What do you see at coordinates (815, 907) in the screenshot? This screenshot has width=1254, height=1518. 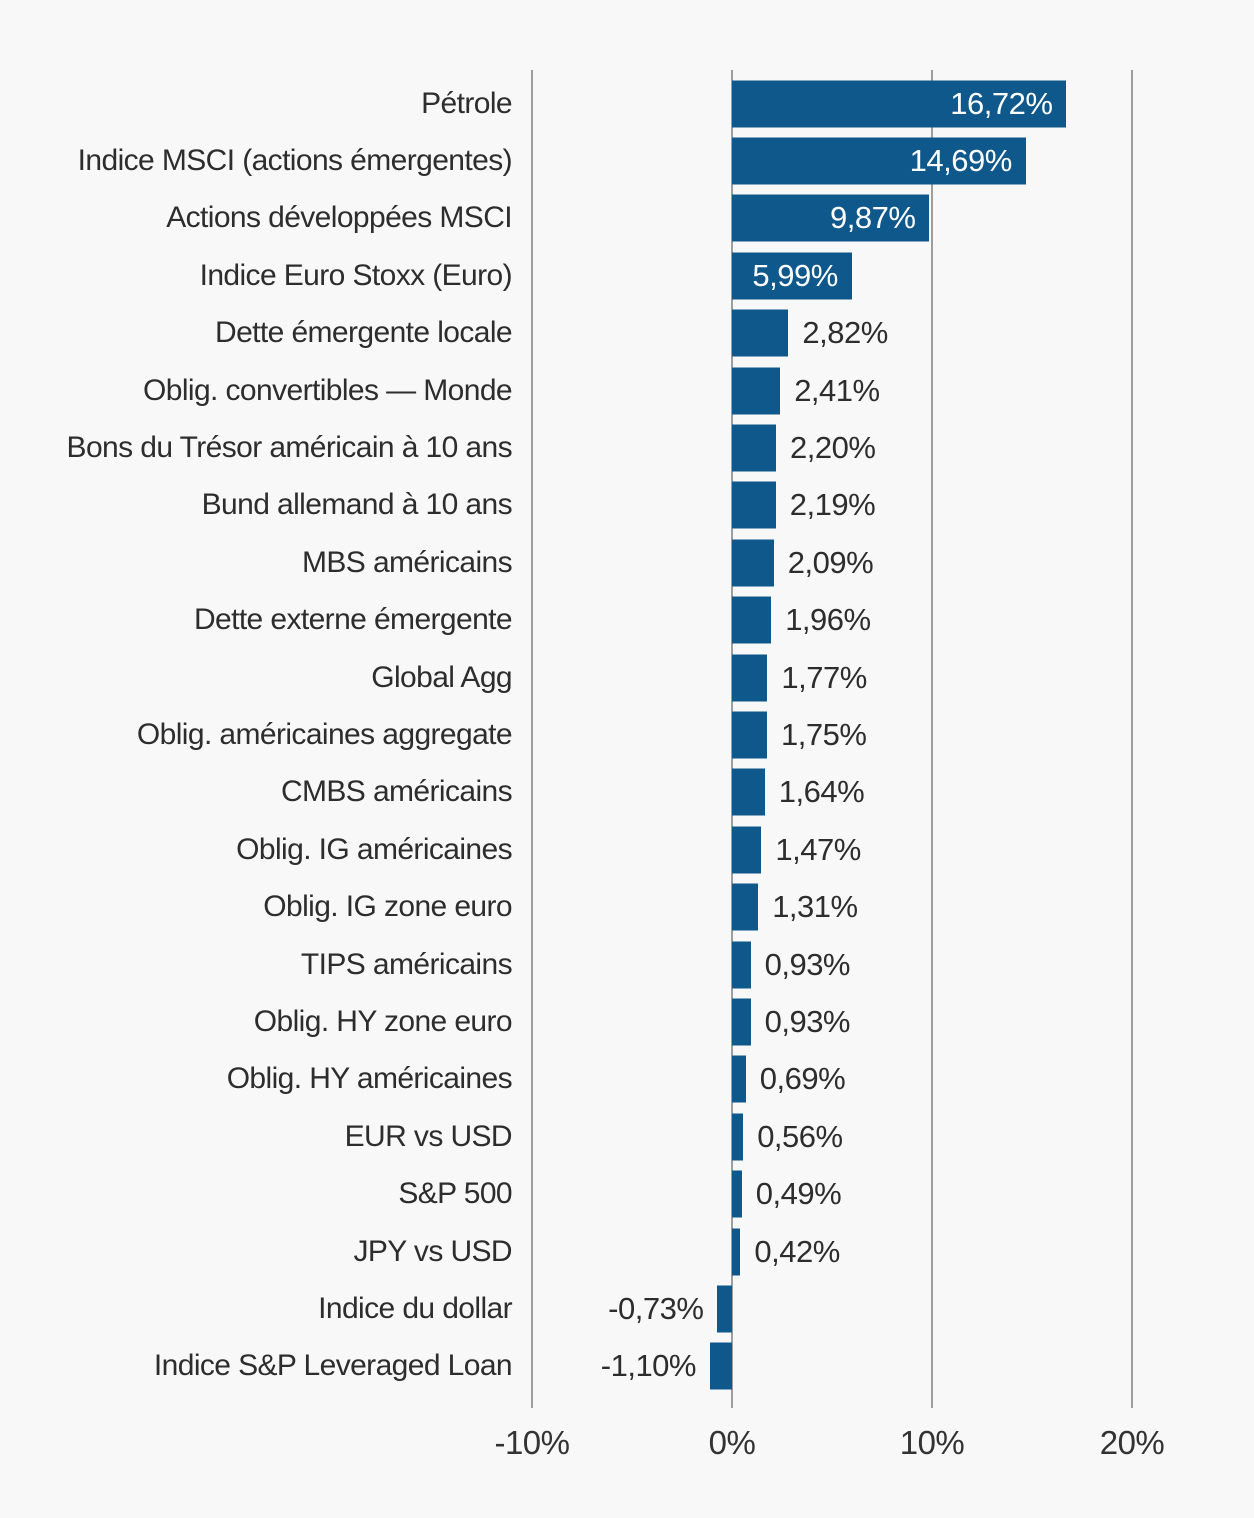 I see `value-label: 1,31%` at bounding box center [815, 907].